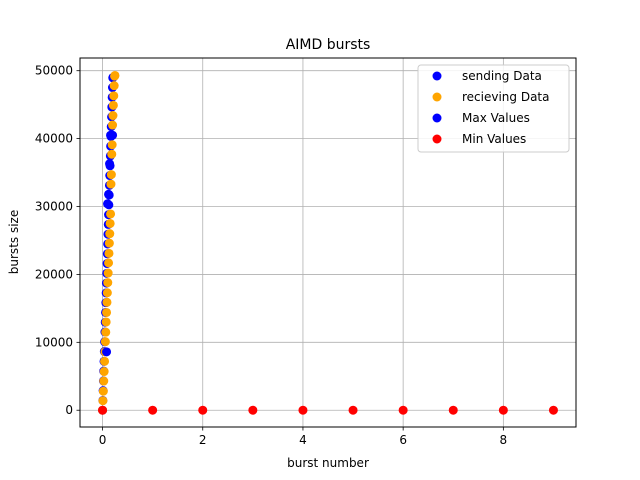 Image resolution: width=640 pixels, height=480 pixels. I want to click on x-tick-label: 0, so click(103, 440).